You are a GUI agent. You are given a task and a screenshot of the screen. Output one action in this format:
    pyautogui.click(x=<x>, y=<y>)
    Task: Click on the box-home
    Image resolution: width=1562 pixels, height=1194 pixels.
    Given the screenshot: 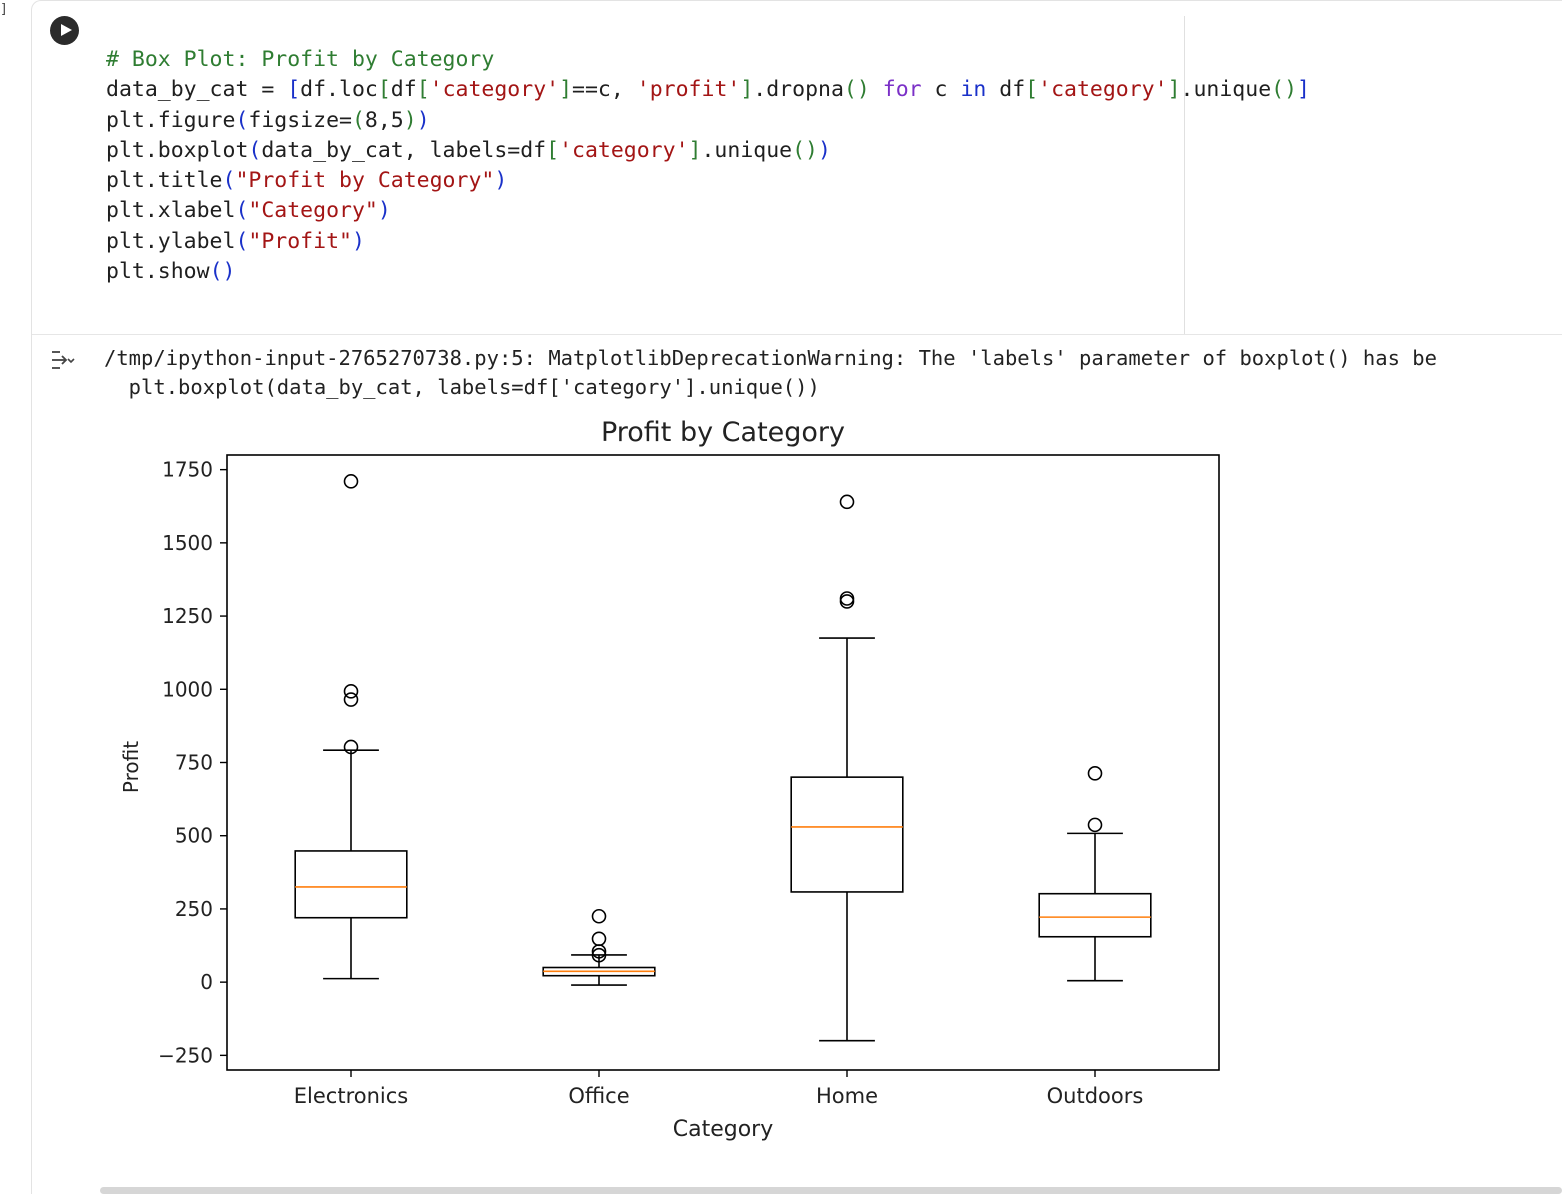 What is the action you would take?
    pyautogui.click(x=847, y=768)
    